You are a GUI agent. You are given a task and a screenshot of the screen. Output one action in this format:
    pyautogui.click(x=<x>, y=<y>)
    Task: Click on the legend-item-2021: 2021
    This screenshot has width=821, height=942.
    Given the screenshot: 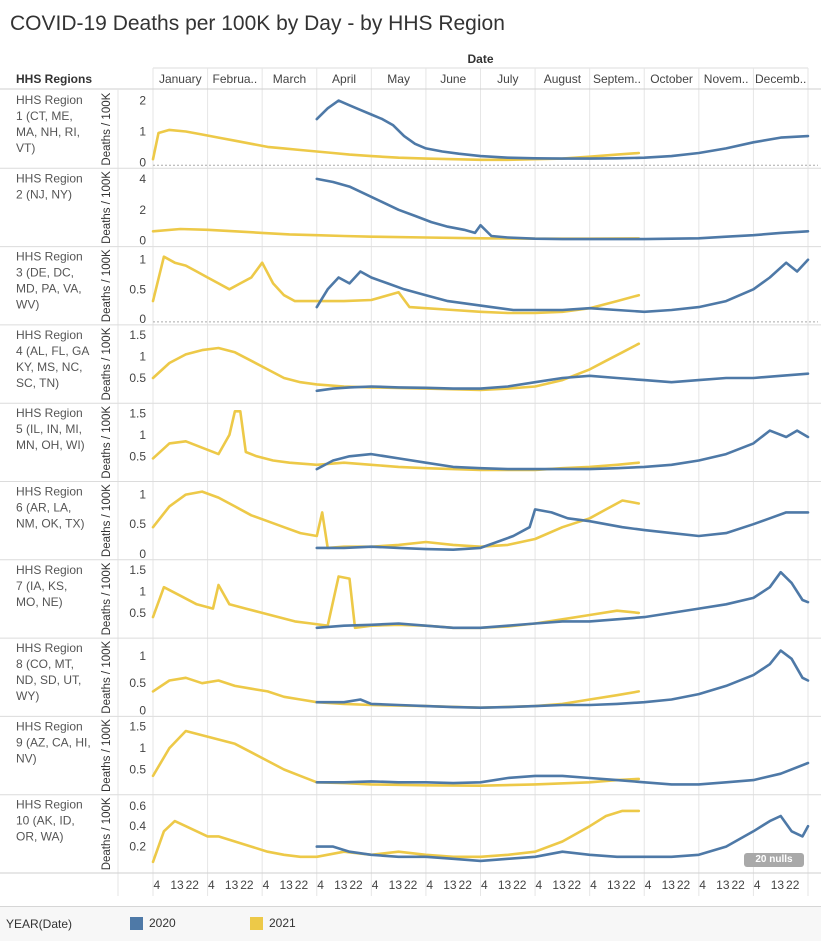 What is the action you would take?
    pyautogui.click(x=273, y=923)
    